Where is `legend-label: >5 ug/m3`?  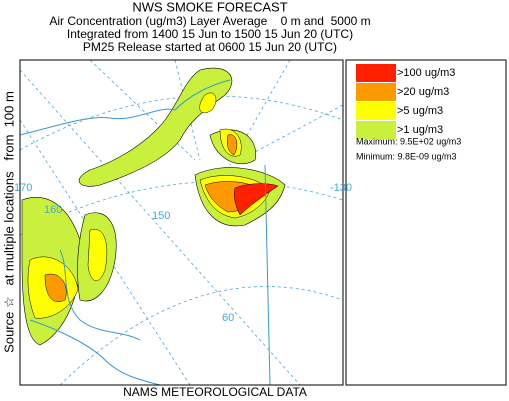
legend-label: >5 ug/m3 is located at coordinates (420, 111).